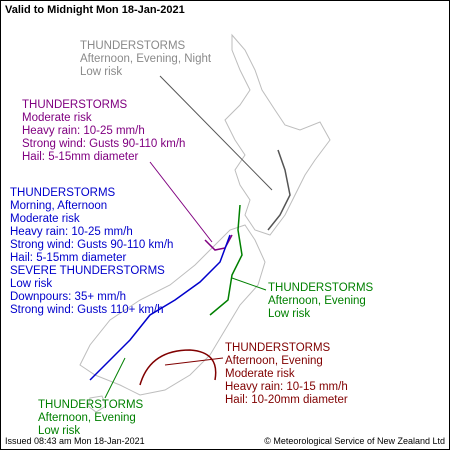 This screenshot has height=450, width=450. What do you see at coordinates (97, 404) in the screenshot?
I see `stewart-island` at bounding box center [97, 404].